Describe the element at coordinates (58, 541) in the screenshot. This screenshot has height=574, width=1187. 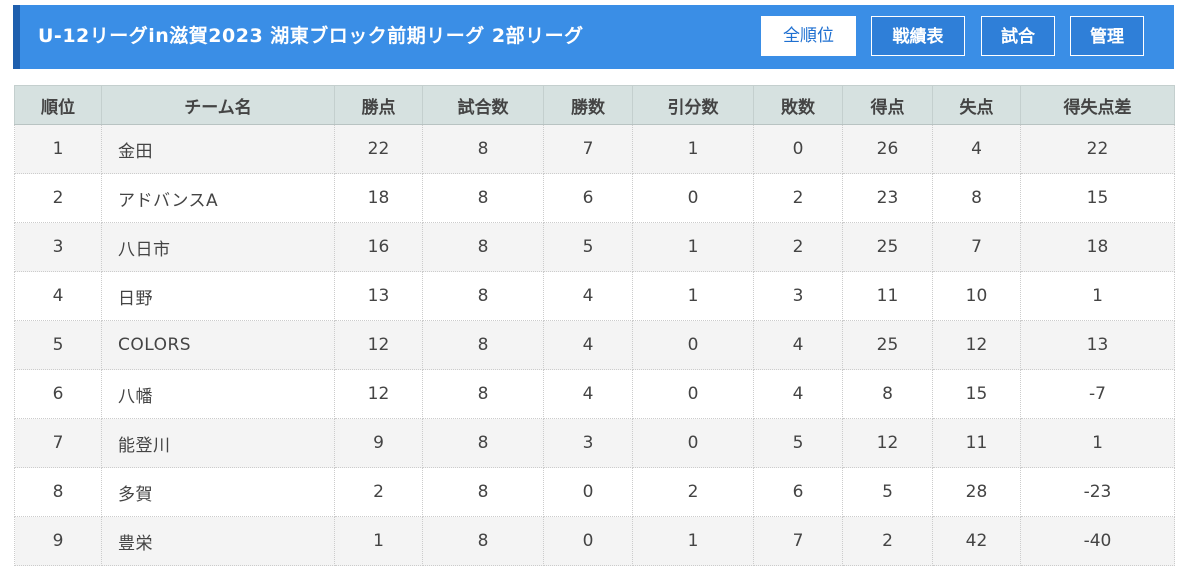
I see `cell-rank: 9` at that location.